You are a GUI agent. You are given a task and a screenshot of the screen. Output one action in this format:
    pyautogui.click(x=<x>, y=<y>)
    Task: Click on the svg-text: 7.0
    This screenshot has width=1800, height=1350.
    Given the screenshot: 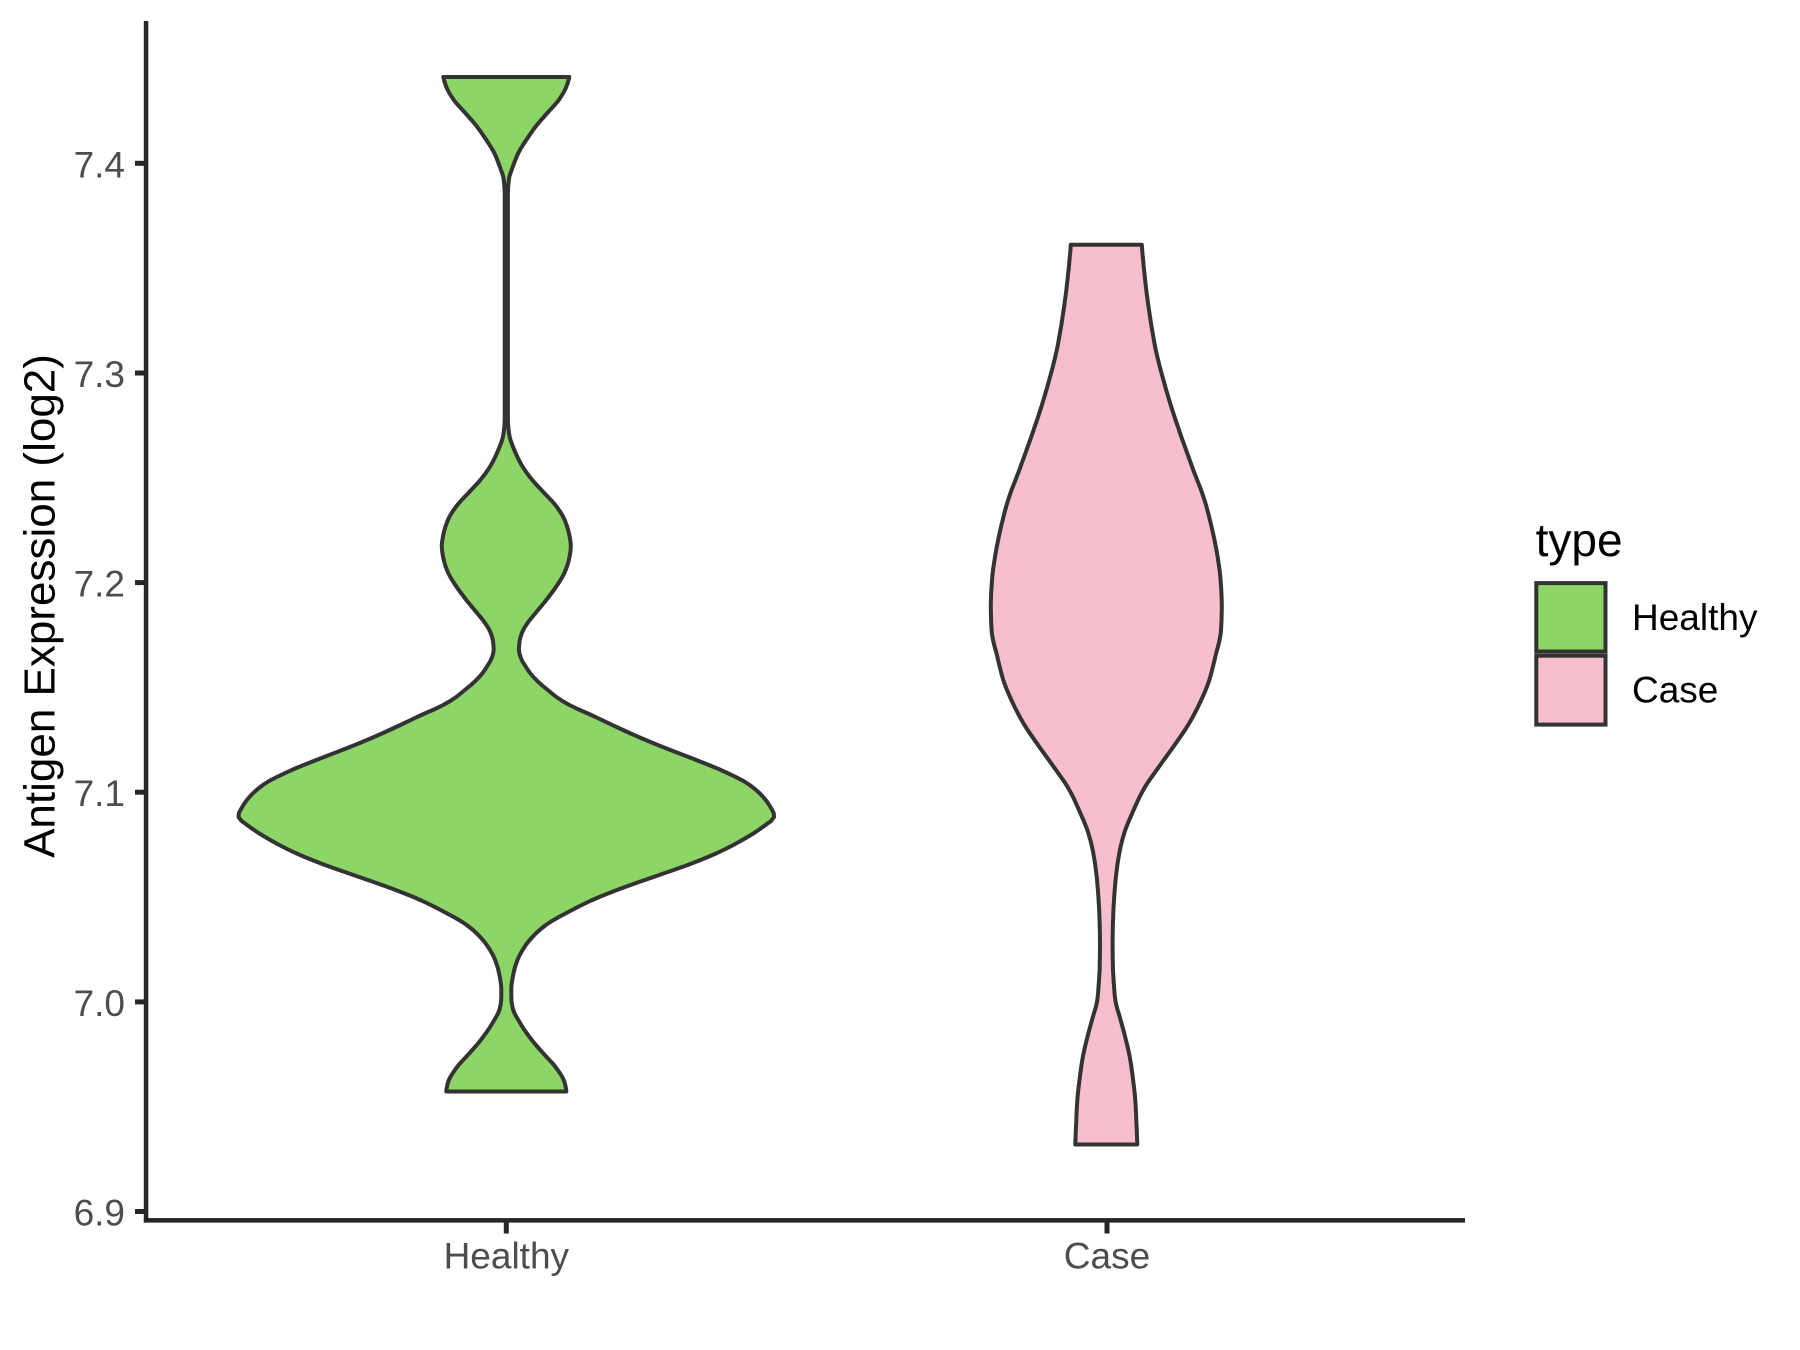 What is the action you would take?
    pyautogui.click(x=99, y=1003)
    